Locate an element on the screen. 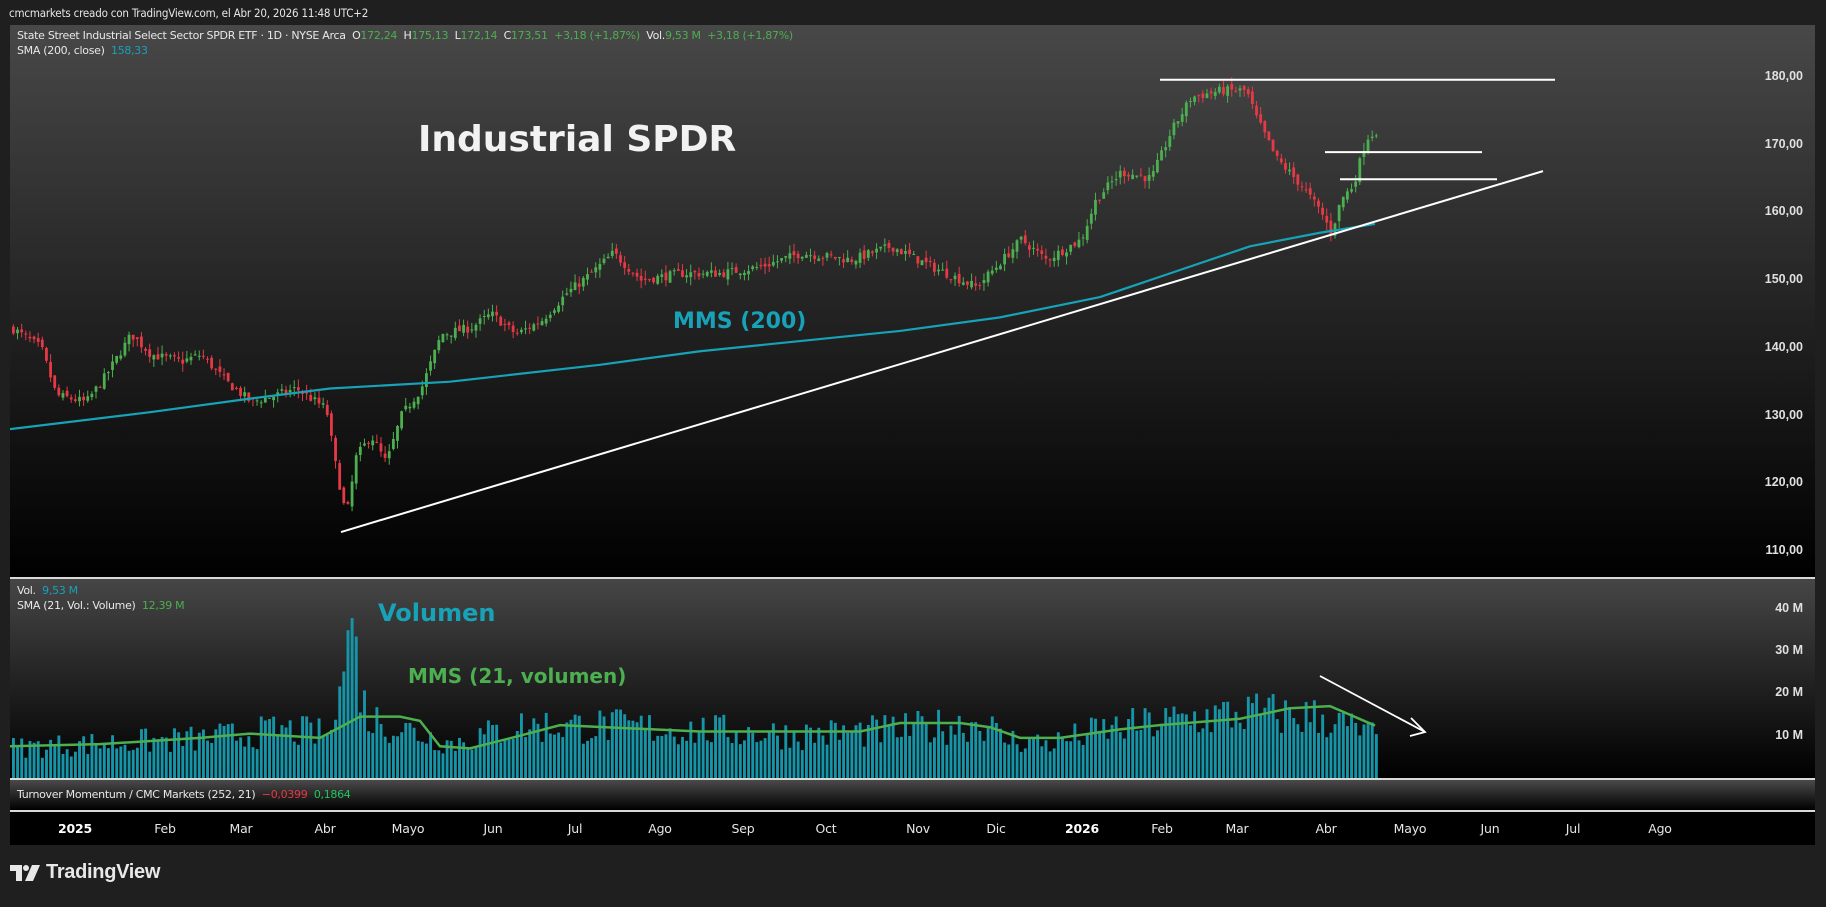 The height and width of the screenshot is (907, 1826). time-axis-label: Dic is located at coordinates (996, 828).